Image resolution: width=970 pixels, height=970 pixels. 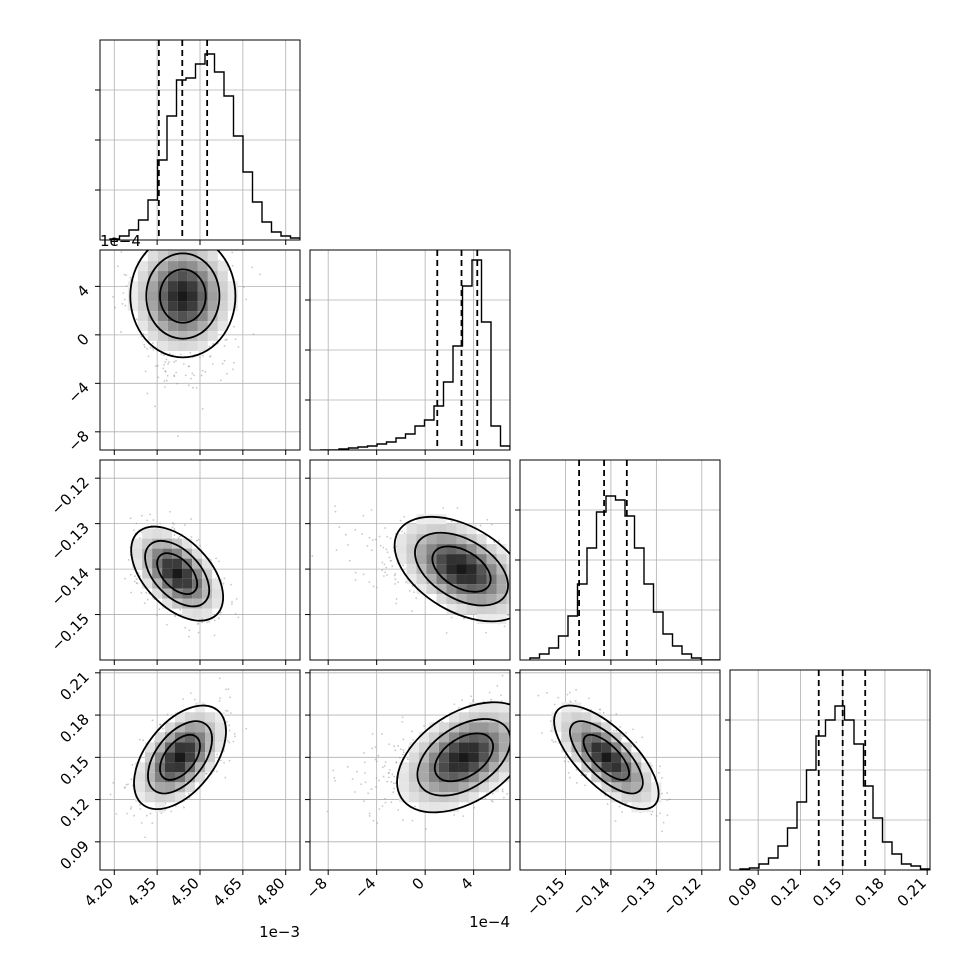 I want to click on y-tick-label: −0.12, so click(x=70, y=495).